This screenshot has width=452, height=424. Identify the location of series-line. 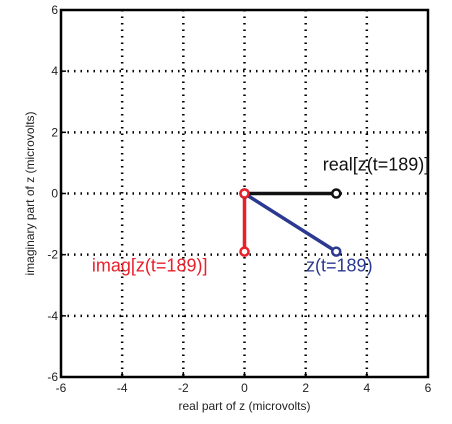
(290, 222).